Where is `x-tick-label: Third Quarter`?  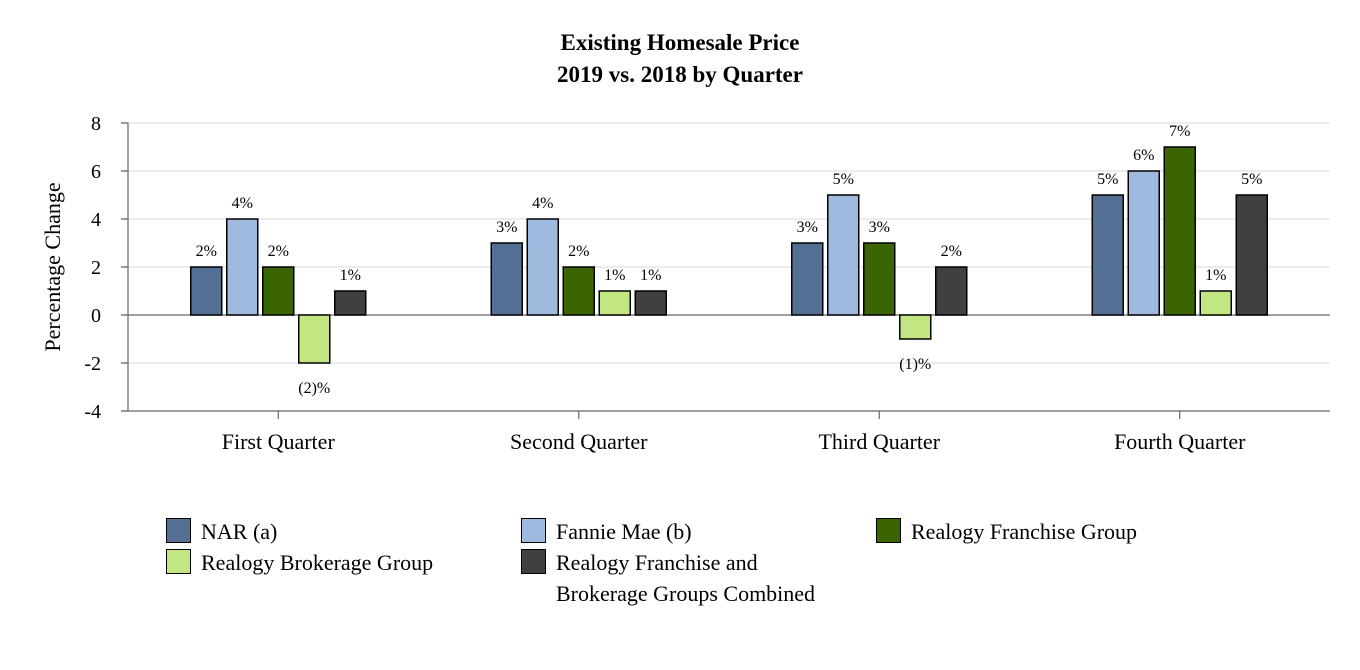 x-tick-label: Third Quarter is located at coordinates (879, 441).